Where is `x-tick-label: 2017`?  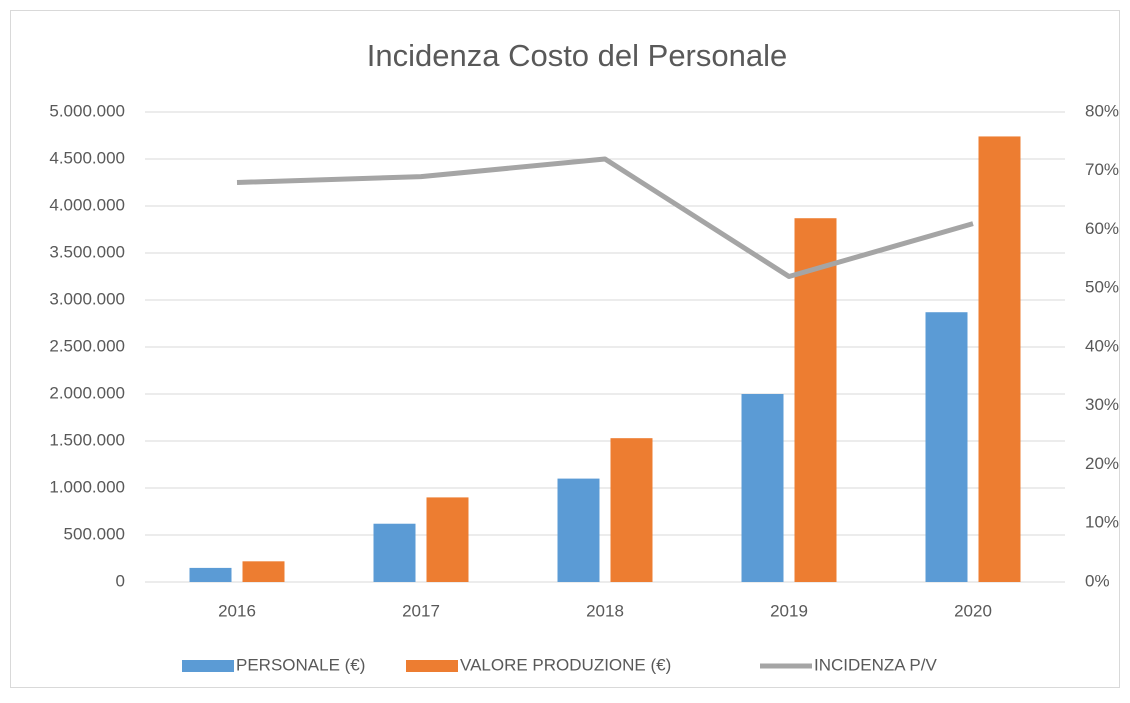
x-tick-label: 2017 is located at coordinates (421, 610).